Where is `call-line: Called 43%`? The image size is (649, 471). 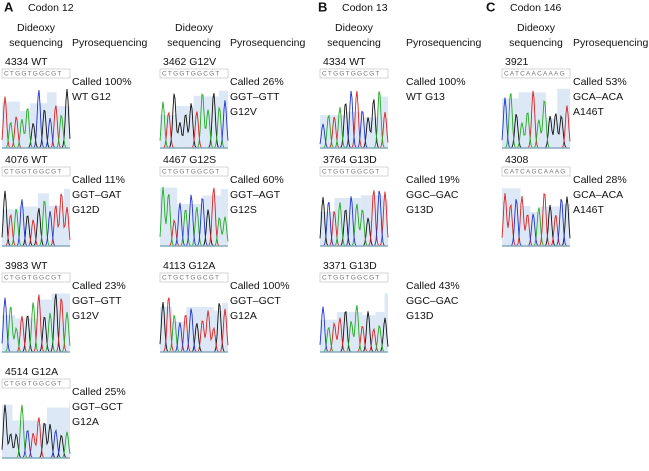 call-line: Called 43% is located at coordinates (433, 286).